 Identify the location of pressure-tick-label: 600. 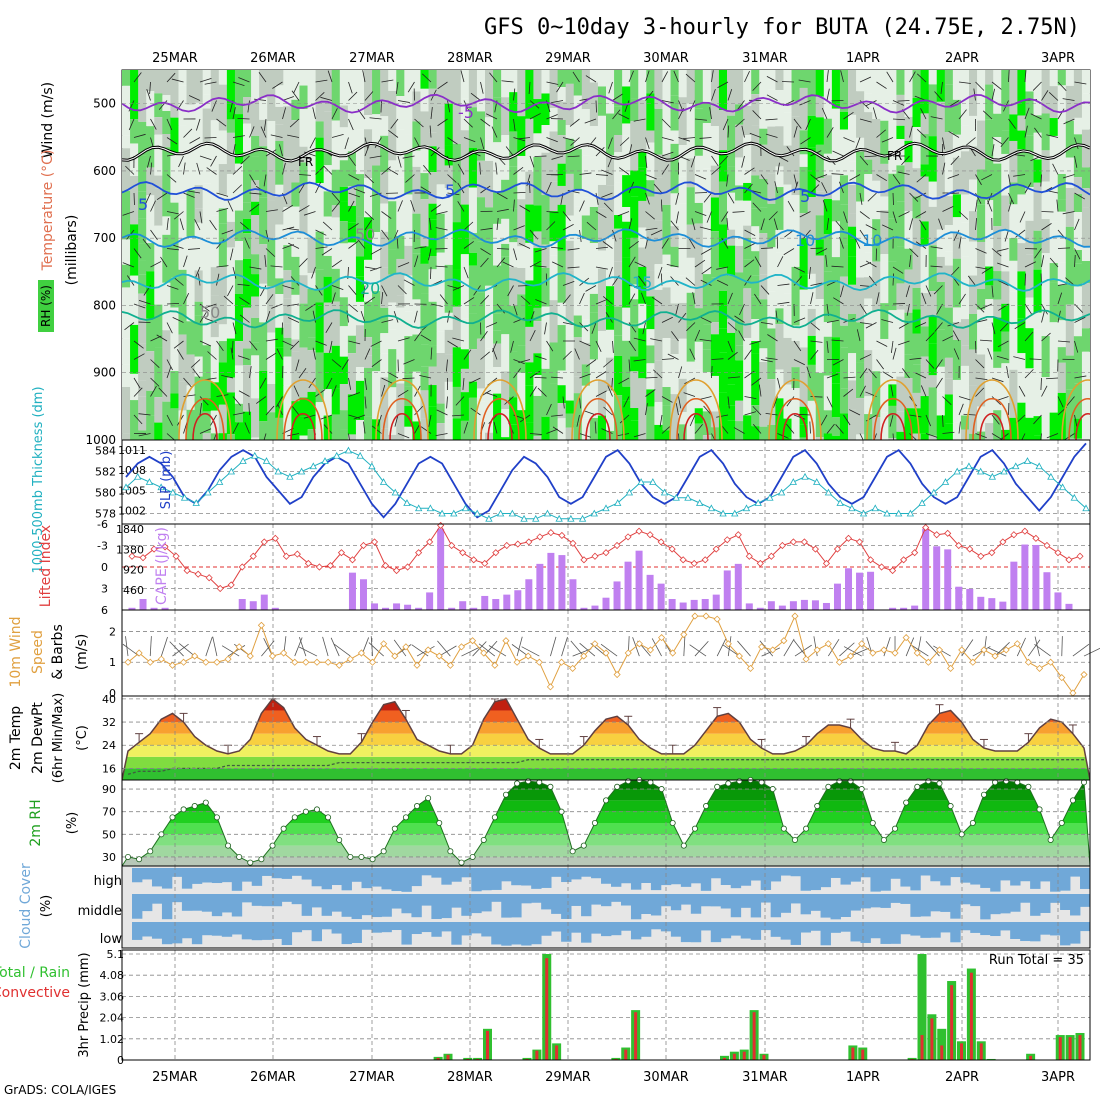
(104, 171).